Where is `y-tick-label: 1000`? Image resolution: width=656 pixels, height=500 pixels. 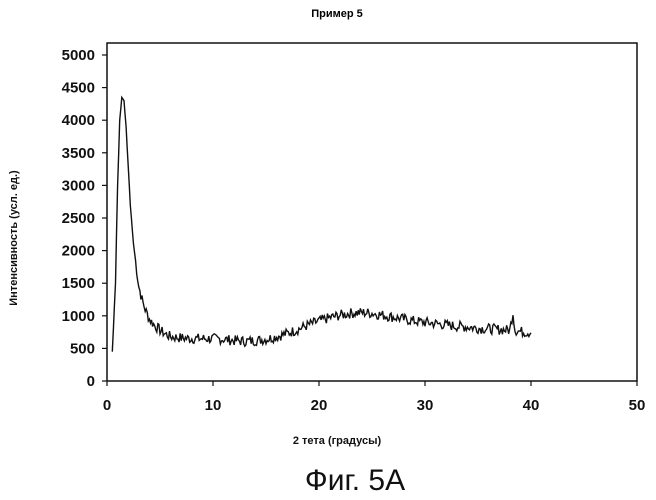
y-tick-label: 1000 is located at coordinates (78, 316).